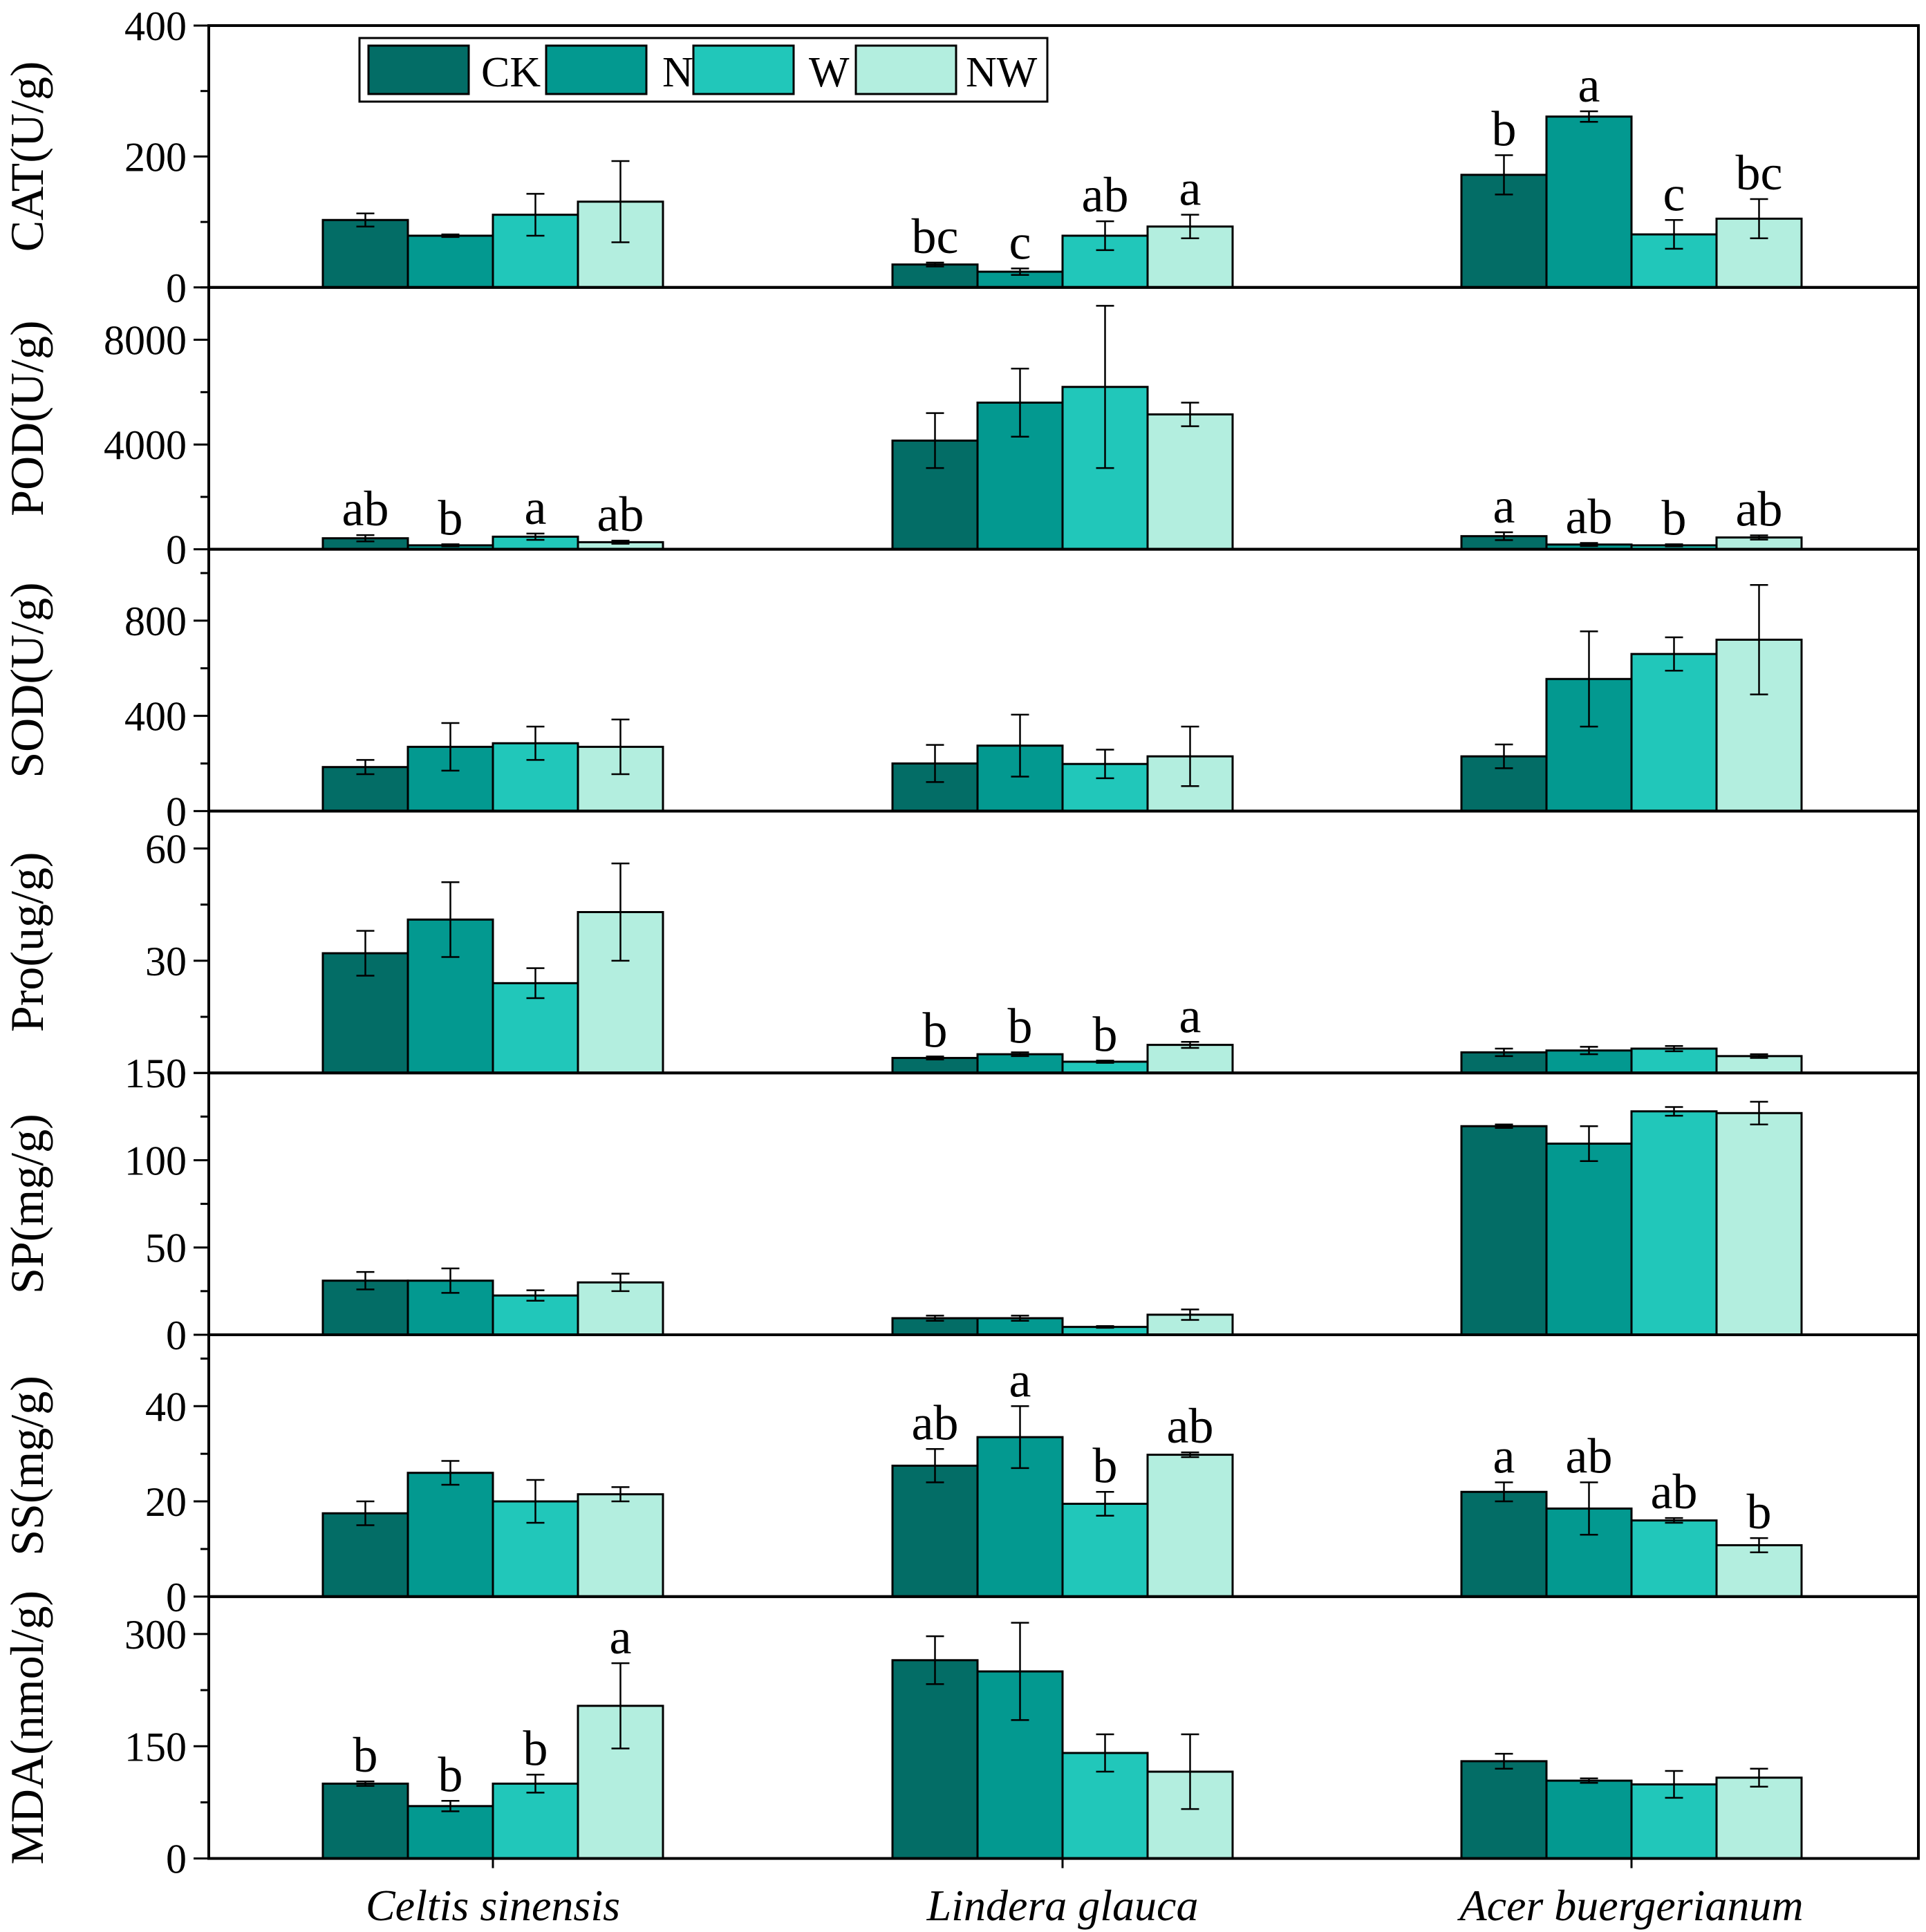 This screenshot has height=1932, width=1926. Describe the element at coordinates (935, 276) in the screenshot. I see `bar-CAT(U/g)-CK-1` at that location.